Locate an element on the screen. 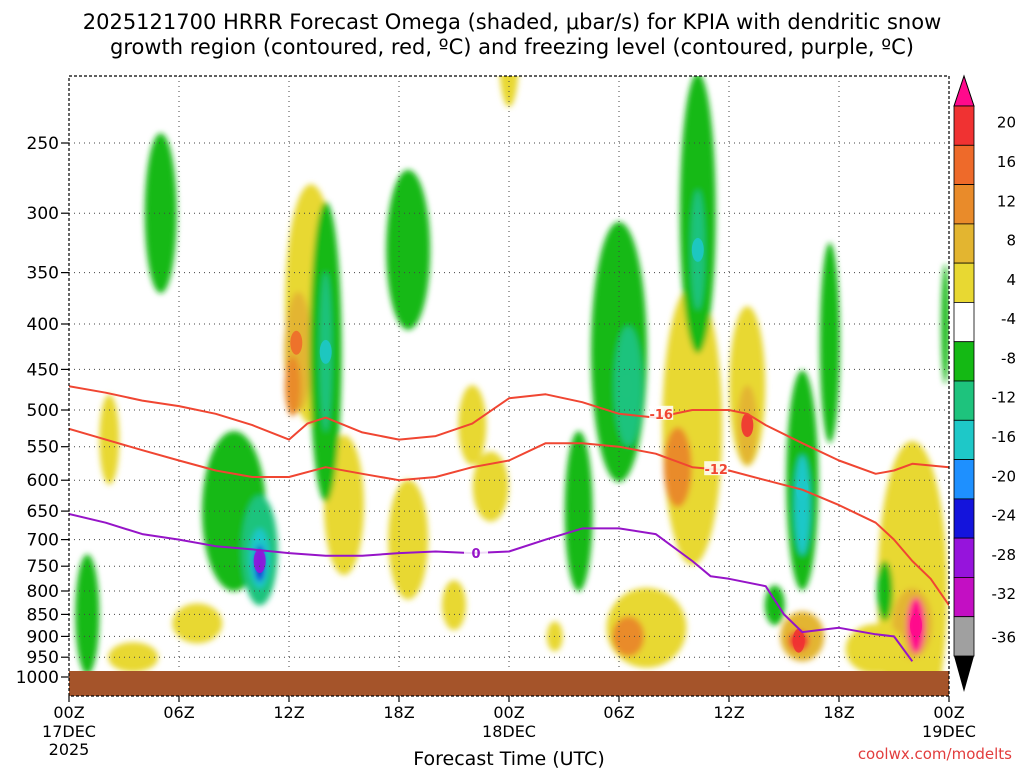 The image size is (1024, 768). y-tick-label: 600 is located at coordinates (43, 481).